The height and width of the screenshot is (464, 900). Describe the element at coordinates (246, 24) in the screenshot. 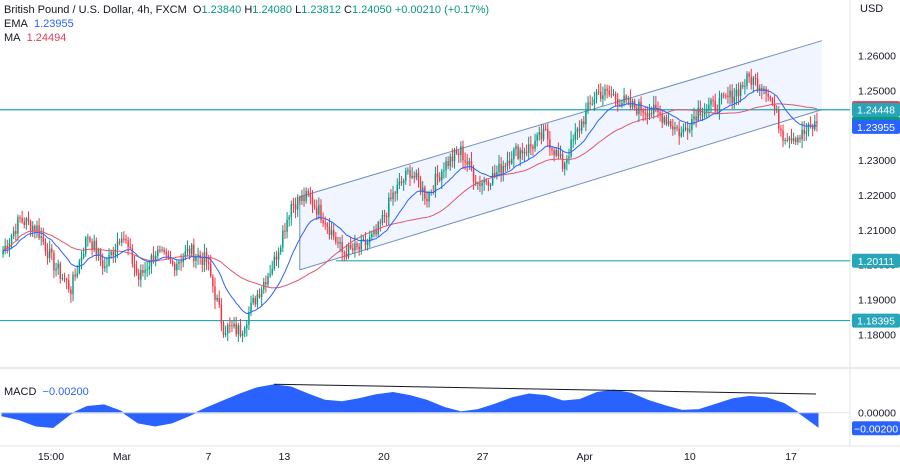

I see `legend-ema-row: EMA 1.23955` at that location.